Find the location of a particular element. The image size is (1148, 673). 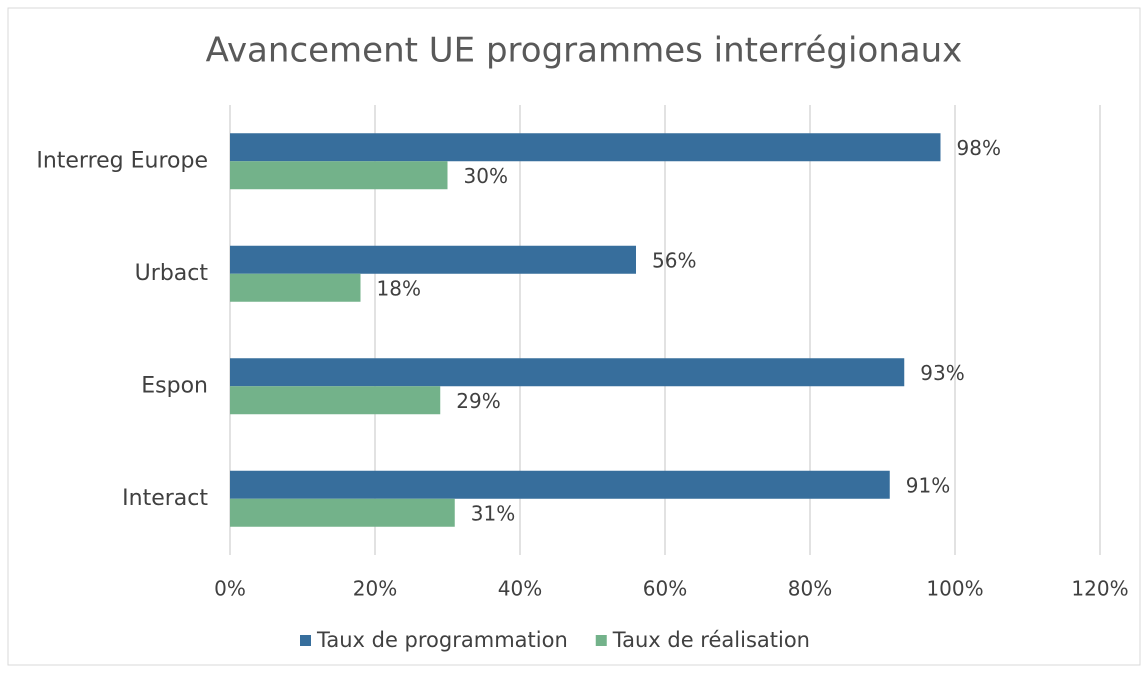

data-label: 93% is located at coordinates (942, 373).